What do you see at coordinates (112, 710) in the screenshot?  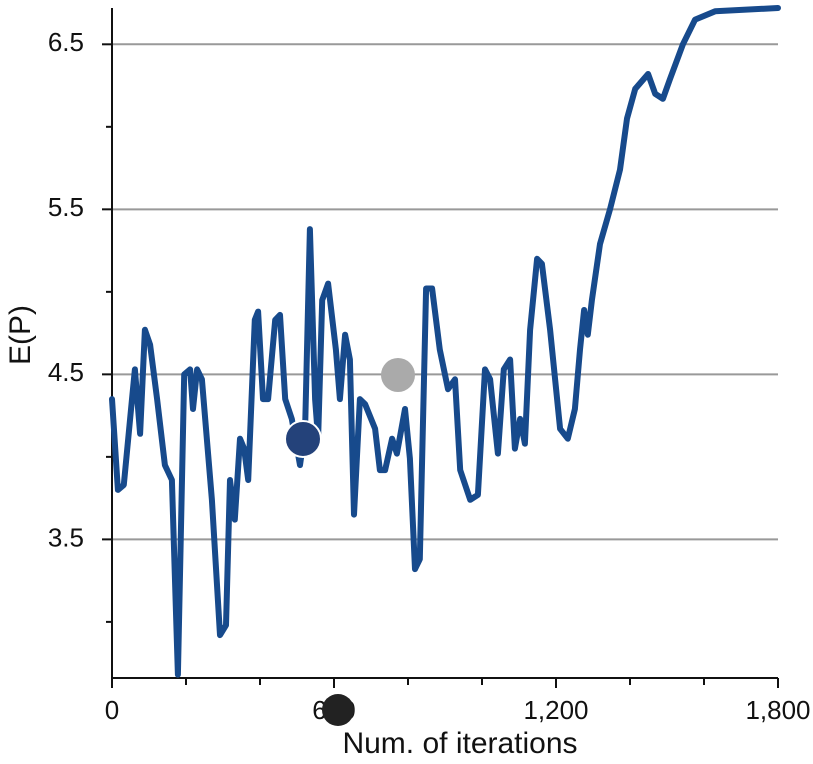 I see `x-tick-label: 0` at bounding box center [112, 710].